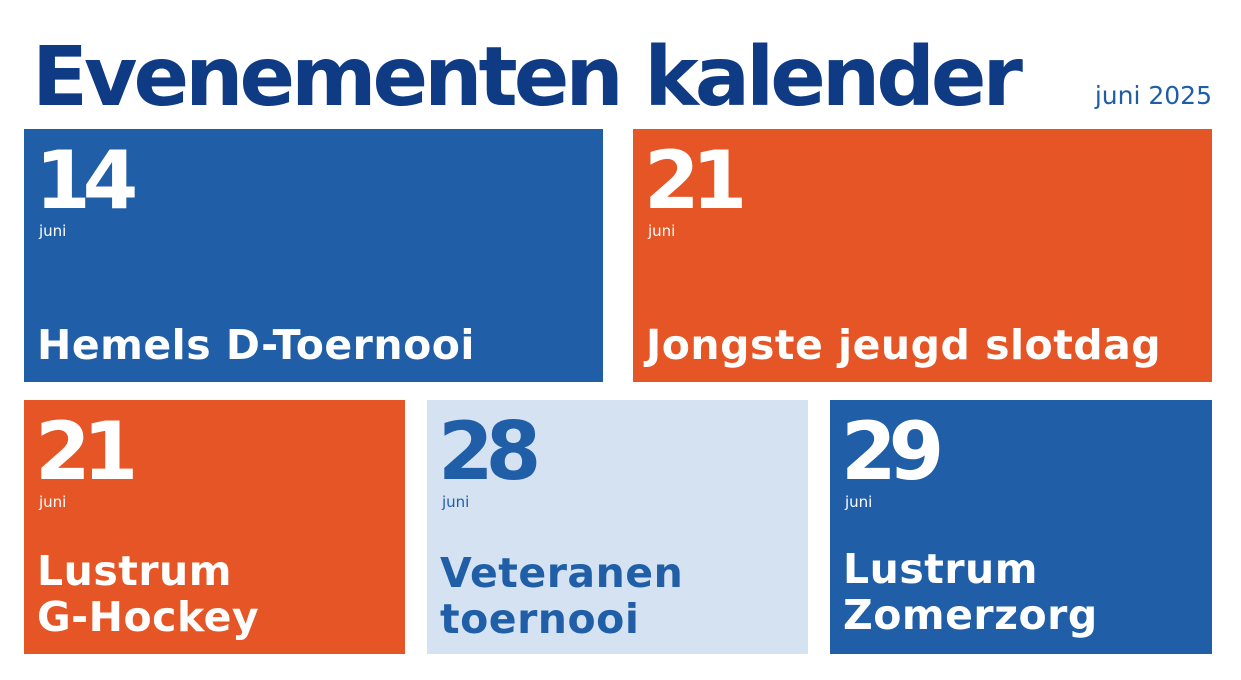 The height and width of the screenshot is (680, 1241). Describe the element at coordinates (148, 594) in the screenshot. I see `event-name: Lustrum G-Hockey` at that location.